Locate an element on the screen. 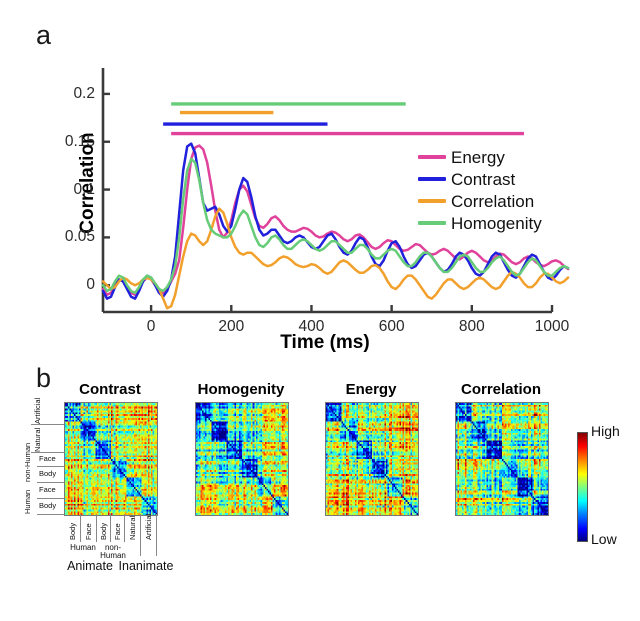 This screenshot has height=621, width=640. legend-label: Contrast is located at coordinates (483, 179).